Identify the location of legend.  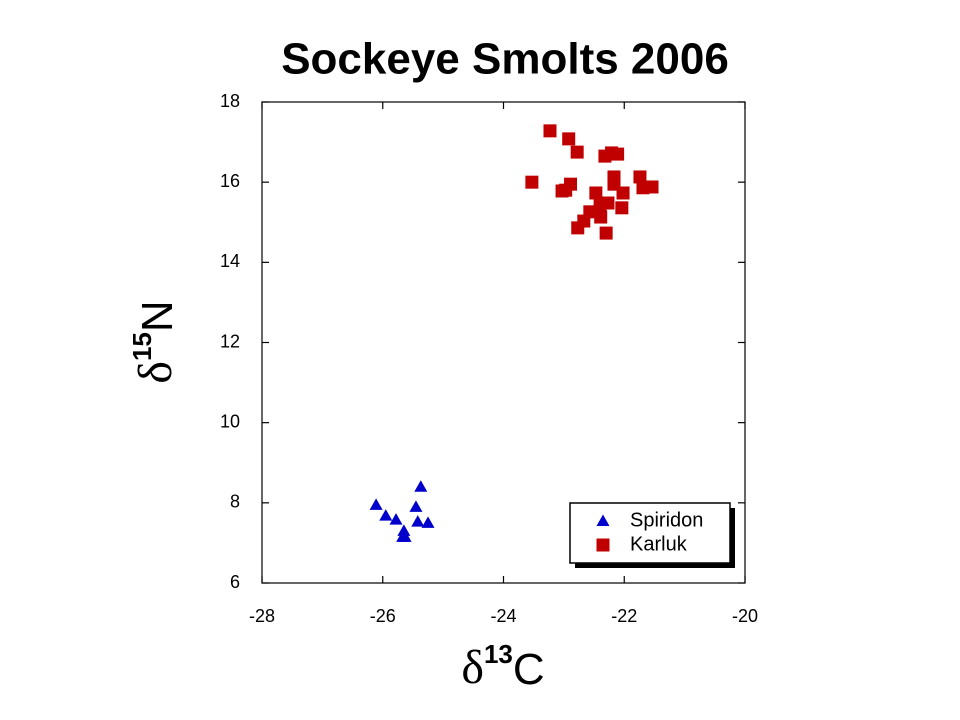
(650, 533).